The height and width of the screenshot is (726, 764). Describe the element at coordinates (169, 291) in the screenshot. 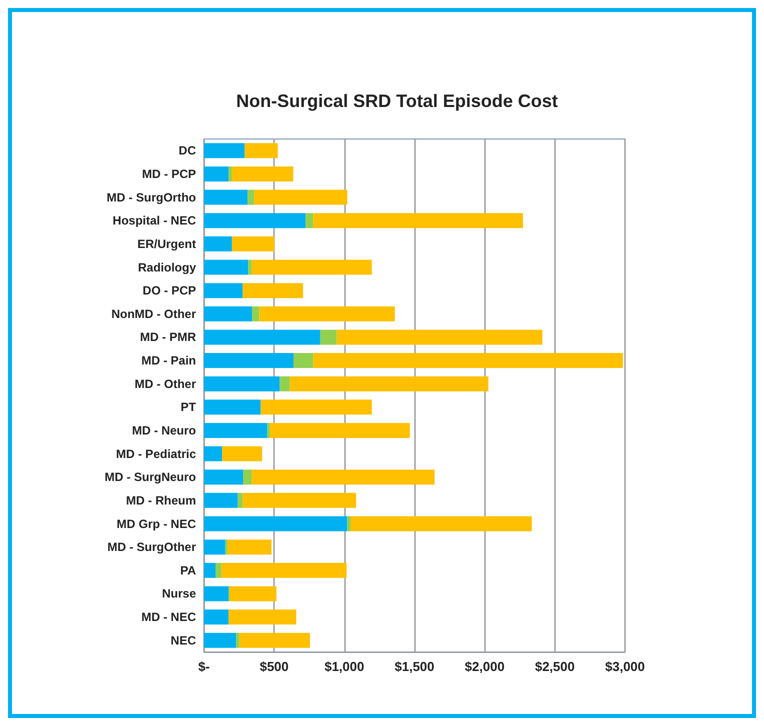

I see `y-tick-label: DO - PCP` at that location.